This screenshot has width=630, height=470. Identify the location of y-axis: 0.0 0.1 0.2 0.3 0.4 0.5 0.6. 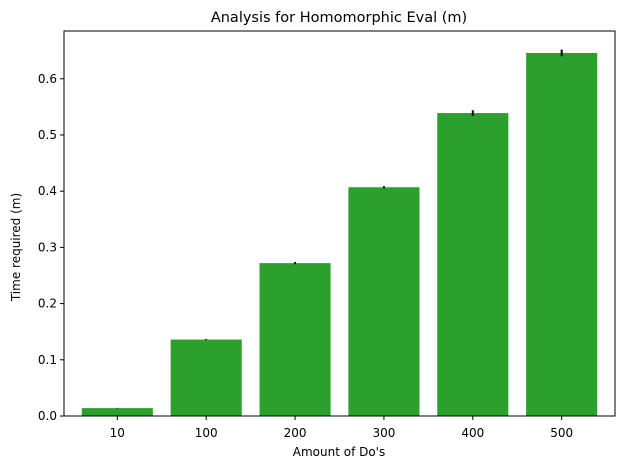
(51, 247).